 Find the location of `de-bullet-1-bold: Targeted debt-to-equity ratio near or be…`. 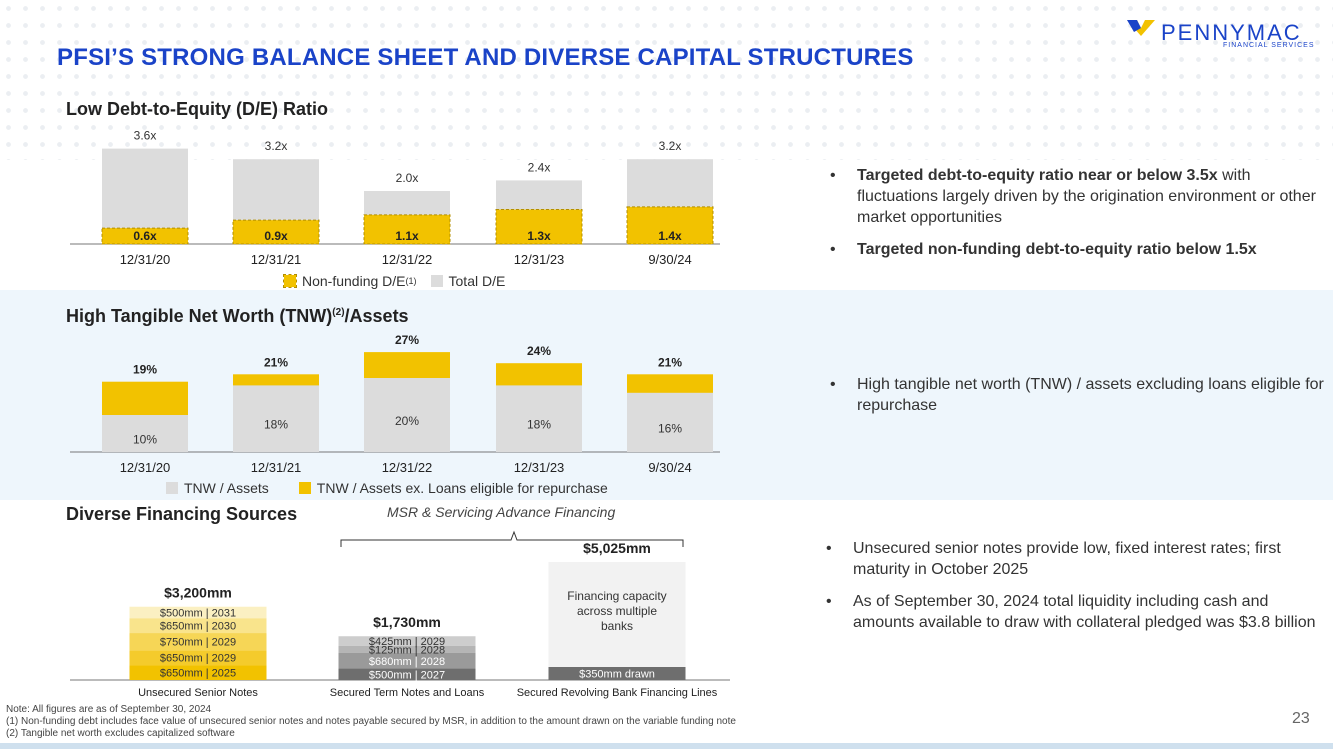

de-bullet-1-bold: Targeted debt-to-equity ratio near or be… is located at coordinates (1037, 175).